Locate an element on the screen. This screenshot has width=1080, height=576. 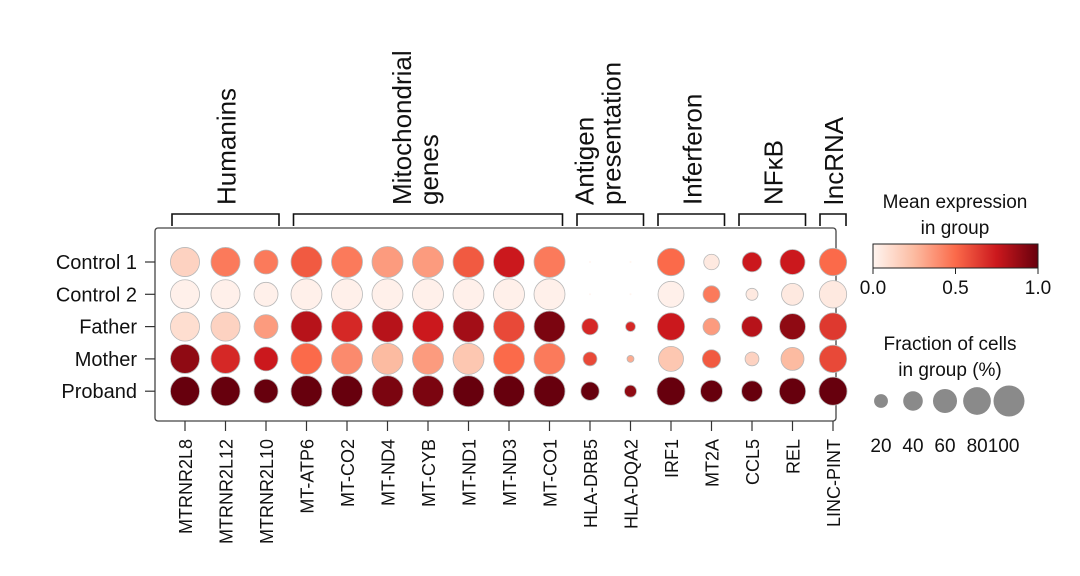
row-label: Control 1 is located at coordinates (96, 263).